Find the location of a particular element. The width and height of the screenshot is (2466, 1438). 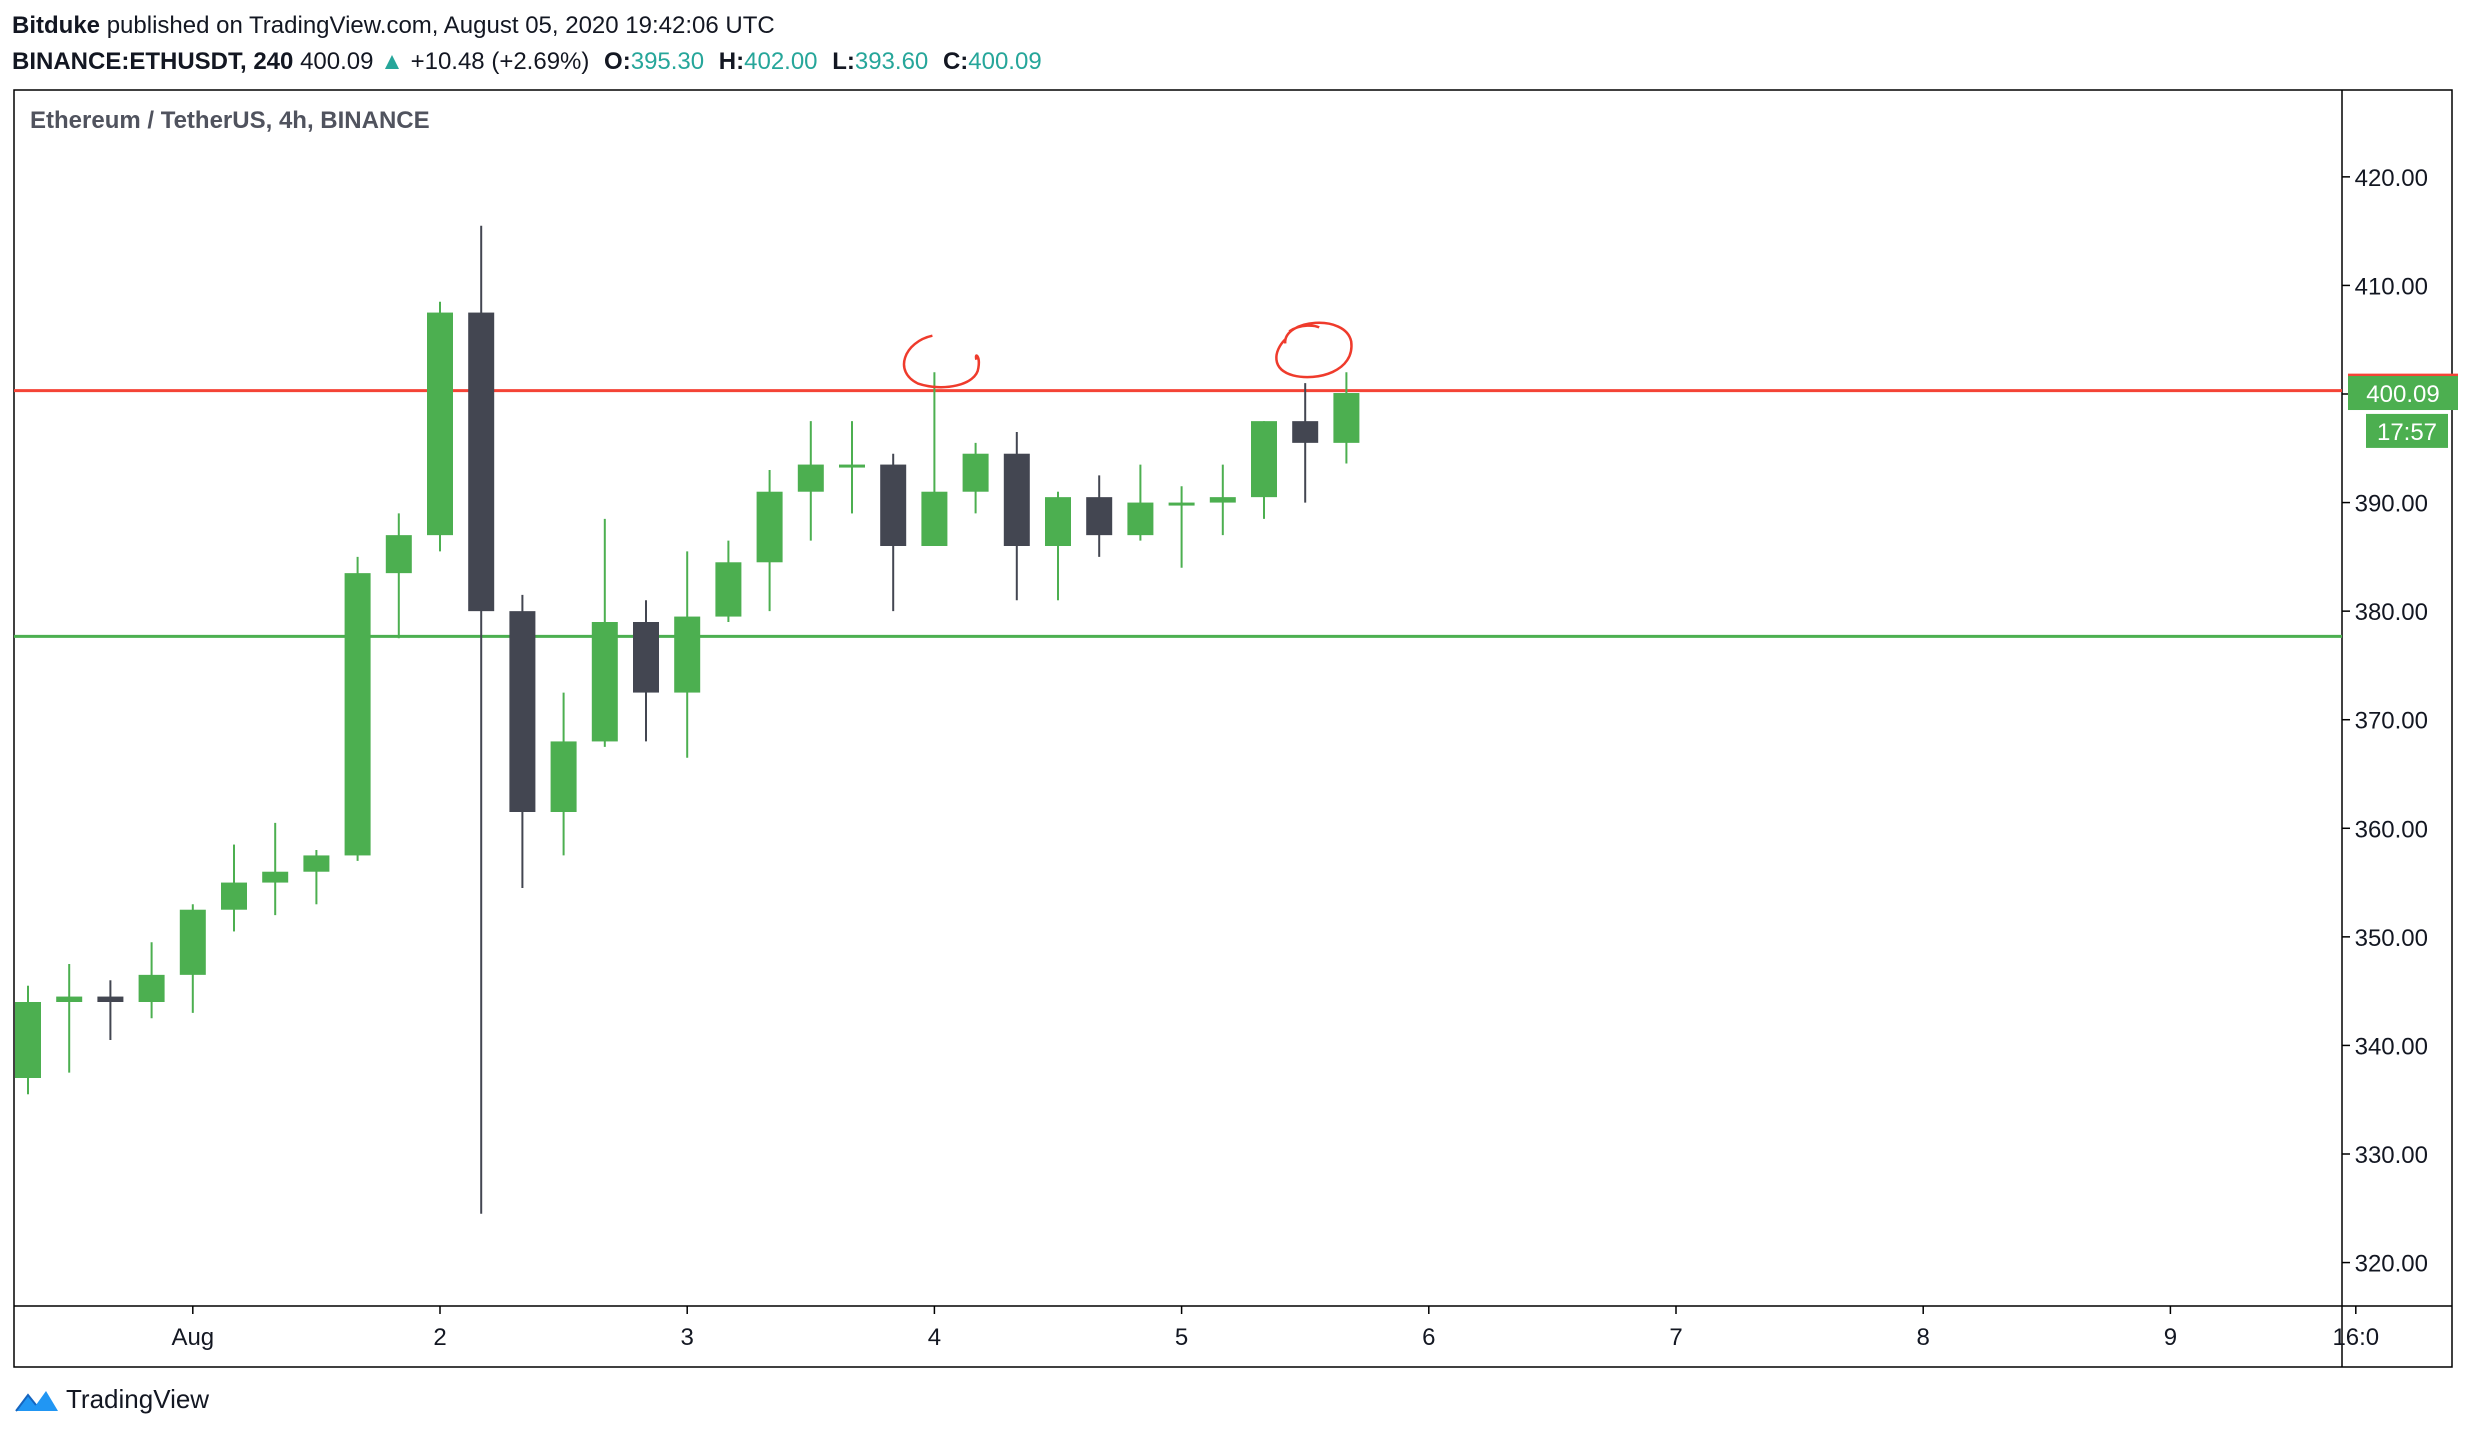

last-price: 400.09 is located at coordinates (337, 61).